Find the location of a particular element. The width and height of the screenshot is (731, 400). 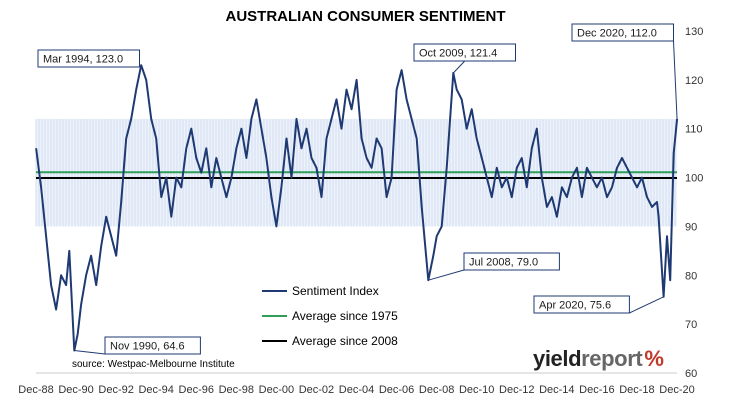

annotation-label: Jul 2008, 79.0 is located at coordinates (503, 263).